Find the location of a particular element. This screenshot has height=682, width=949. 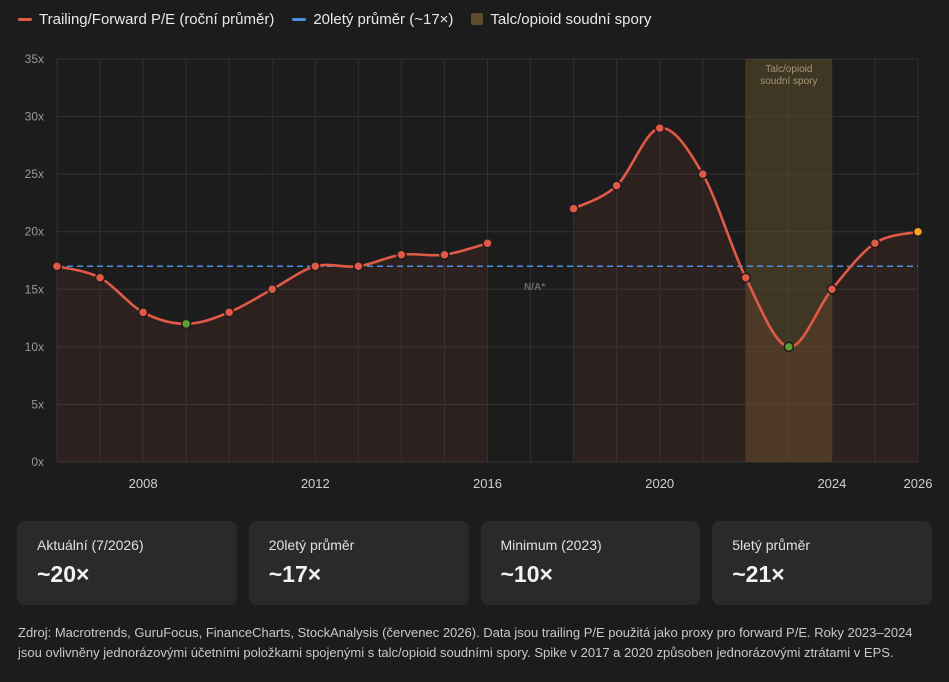

y-tick-label: 15x is located at coordinates (34, 289).